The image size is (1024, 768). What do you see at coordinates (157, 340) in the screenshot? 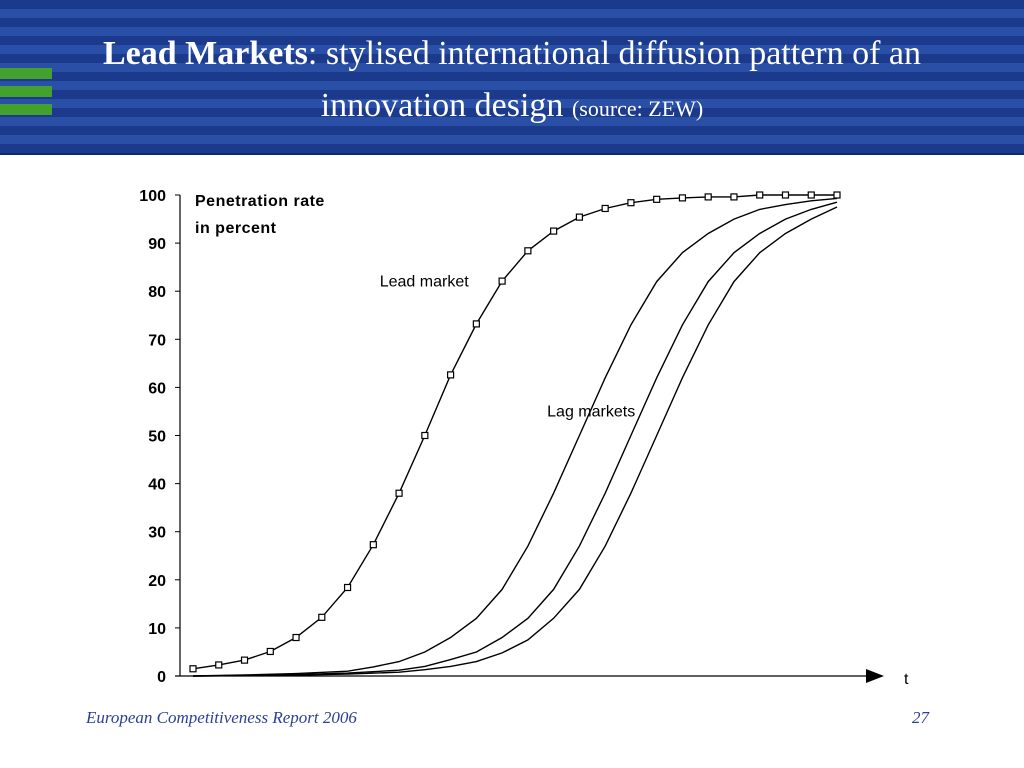
I see `y-tick-label: 70` at bounding box center [157, 340].